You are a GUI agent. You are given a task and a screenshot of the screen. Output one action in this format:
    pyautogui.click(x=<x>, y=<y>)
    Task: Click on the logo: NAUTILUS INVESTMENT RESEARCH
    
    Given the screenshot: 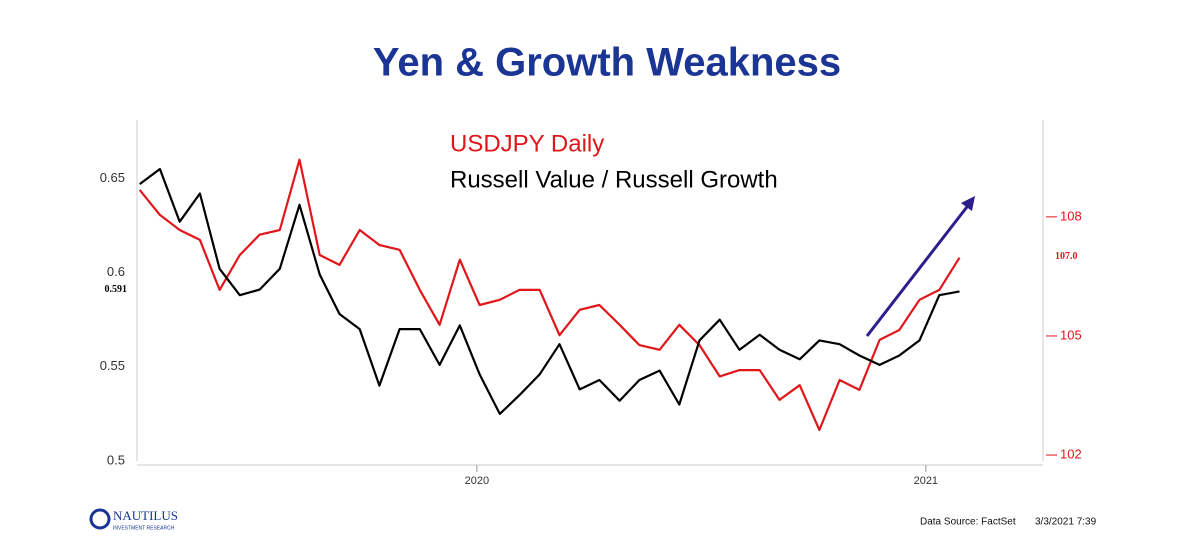 What is the action you would take?
    pyautogui.click(x=133, y=519)
    